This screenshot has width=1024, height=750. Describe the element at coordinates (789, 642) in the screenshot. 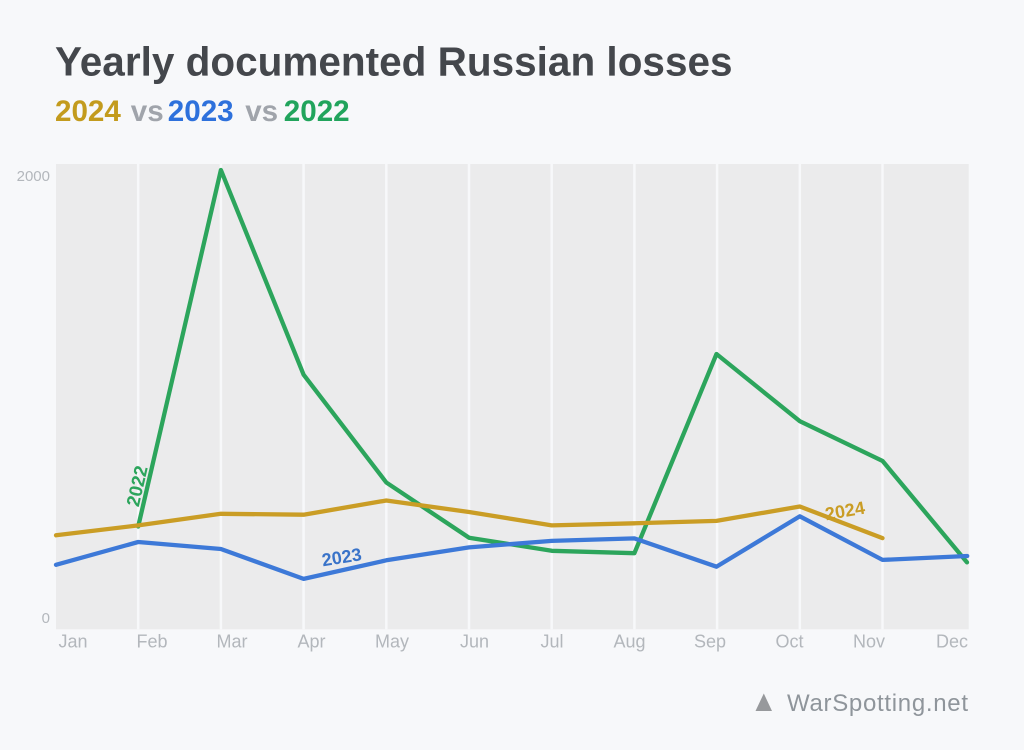

I see `svg-text: Oct` at that location.